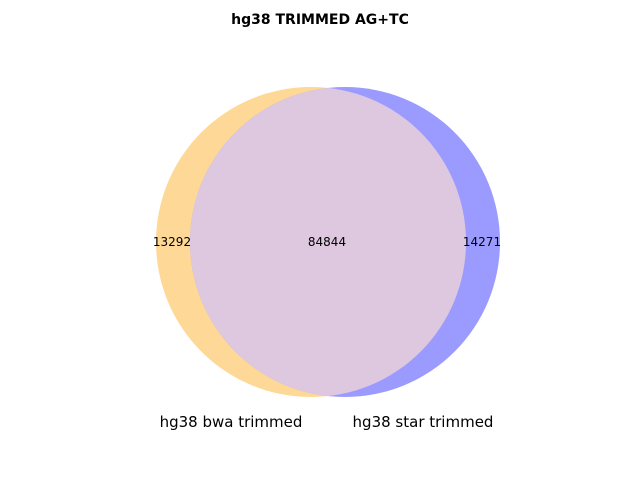 The image size is (640, 480). Describe the element at coordinates (231, 422) in the screenshot. I see `set-a-label: hg38 bwa trimmed` at that location.